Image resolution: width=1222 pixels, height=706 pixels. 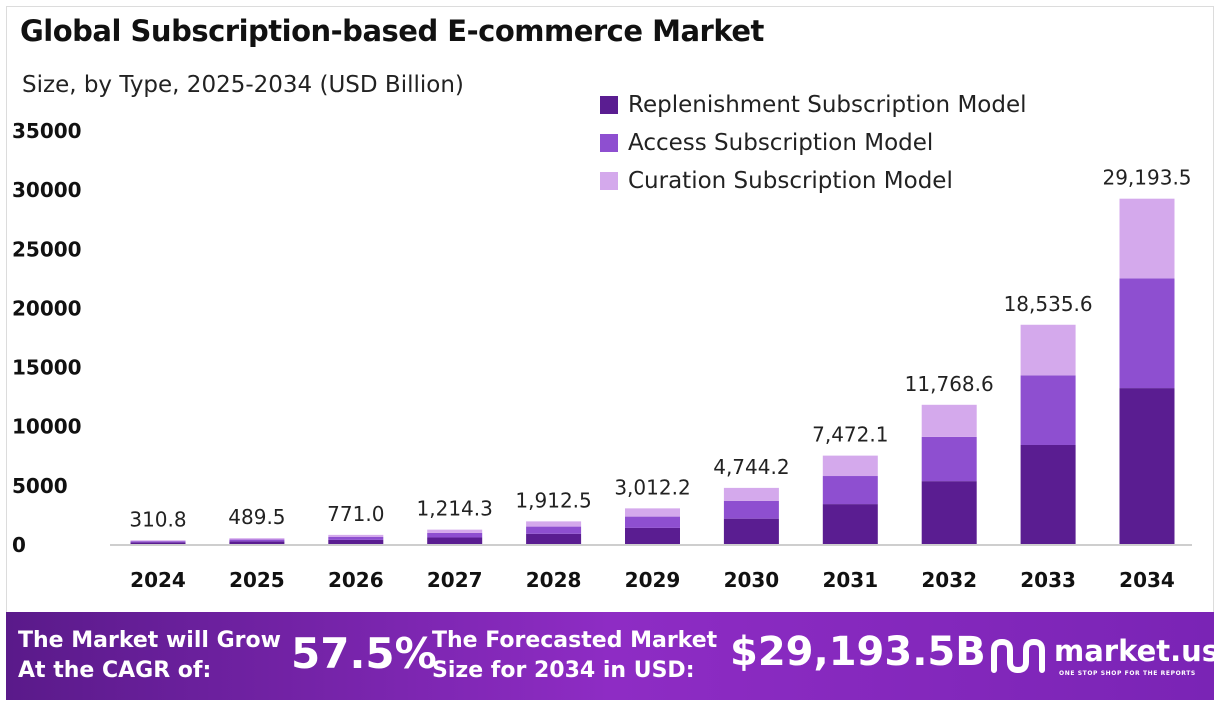 What do you see at coordinates (47, 368) in the screenshot?
I see `y-tick-label: 15000` at bounding box center [47, 368].